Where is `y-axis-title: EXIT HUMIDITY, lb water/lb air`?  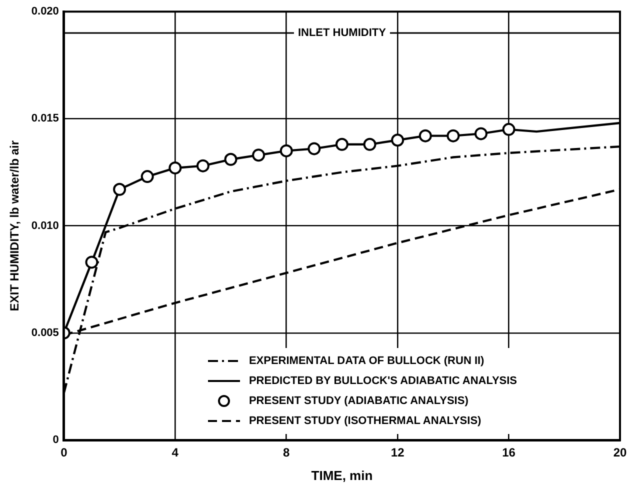
y-axis-title: EXIT HUMIDITY, lb water/lb air is located at coordinates (15, 226).